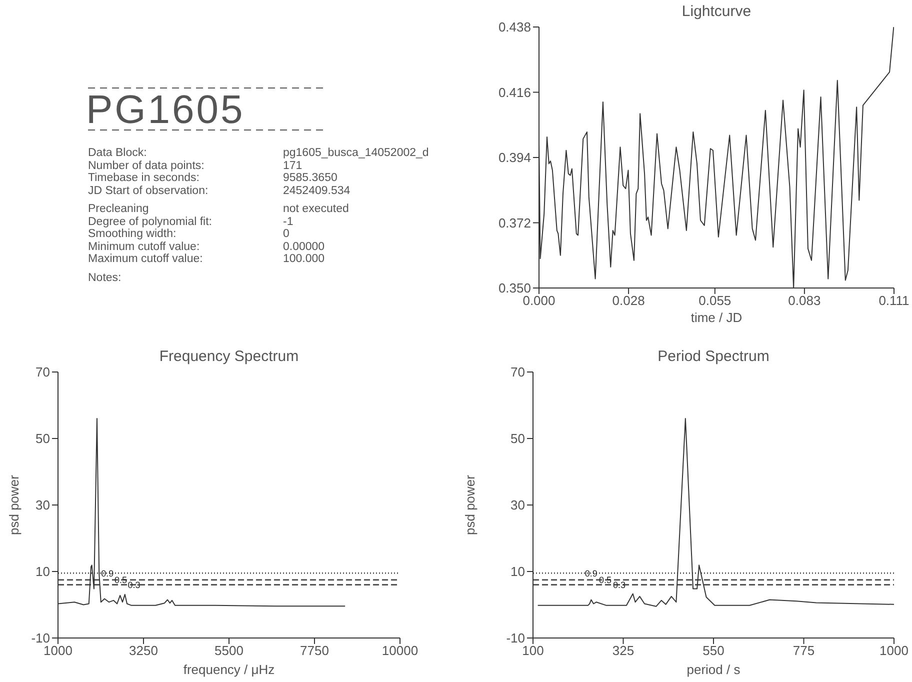 This screenshot has height=682, width=912. Describe the element at coordinates (514, 92) in the screenshot. I see `y-tick-label: 0.416` at that location.